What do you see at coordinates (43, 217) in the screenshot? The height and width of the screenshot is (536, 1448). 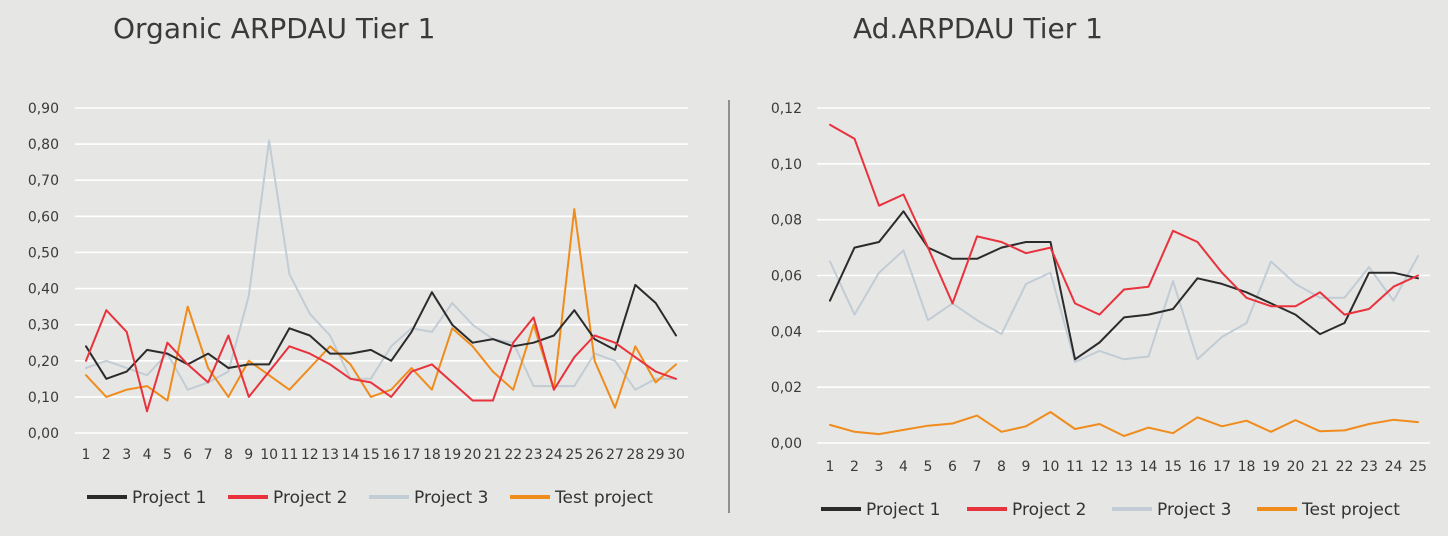 I see `y-tick-label: 0,60` at bounding box center [43, 217].